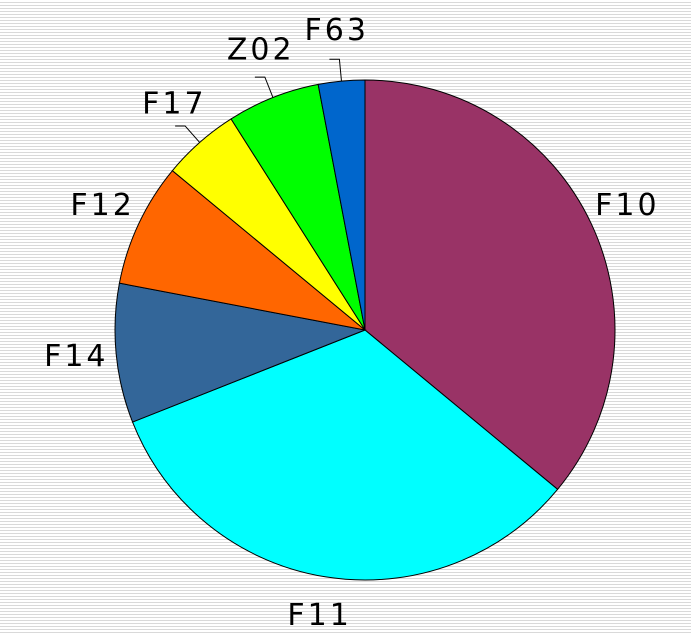  I want to click on slice-label: F12, so click(102, 205).